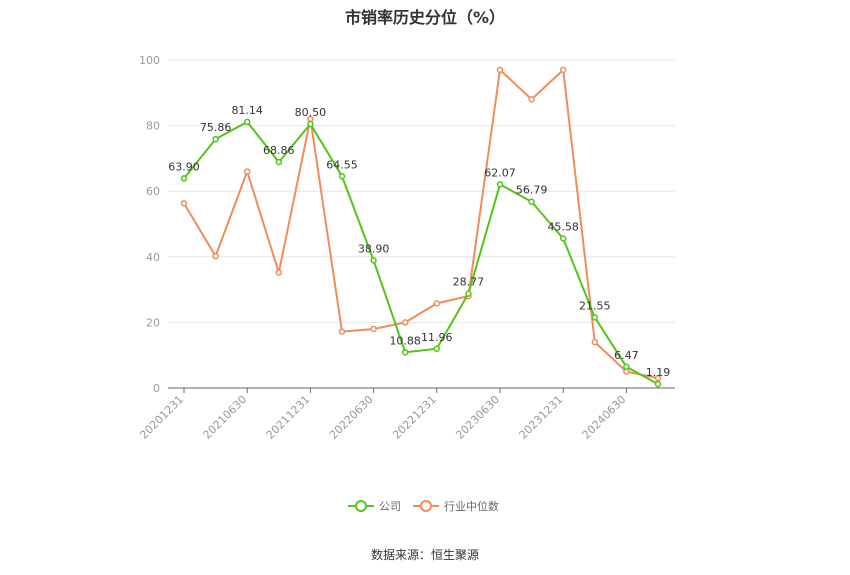  I want to click on data-label: 68.86, so click(279, 150).